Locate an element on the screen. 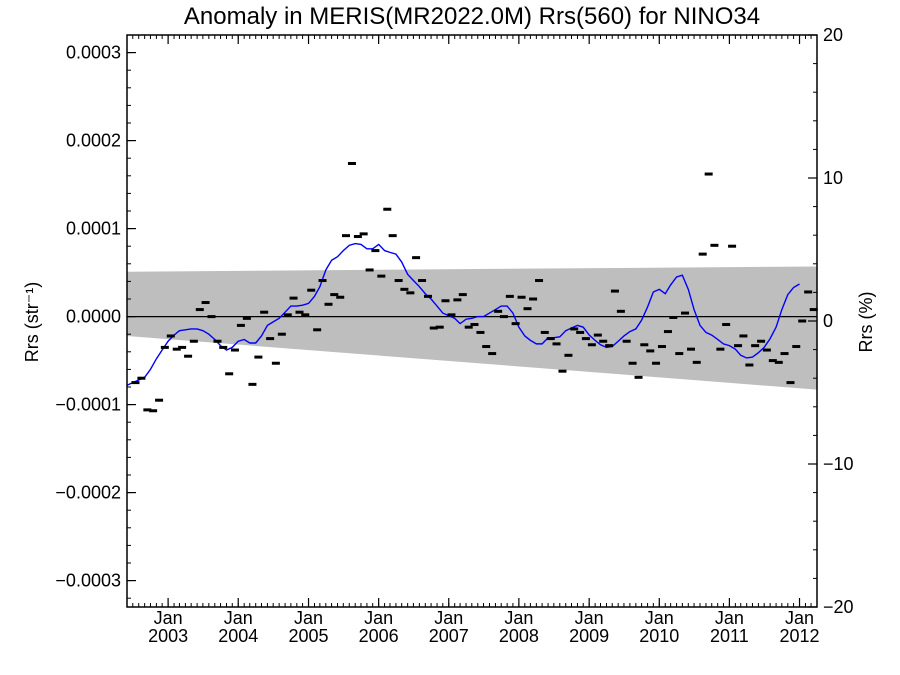 Image resolution: width=900 pixels, height=675 pixels. x-tick-year-label: 2008 is located at coordinates (519, 636).